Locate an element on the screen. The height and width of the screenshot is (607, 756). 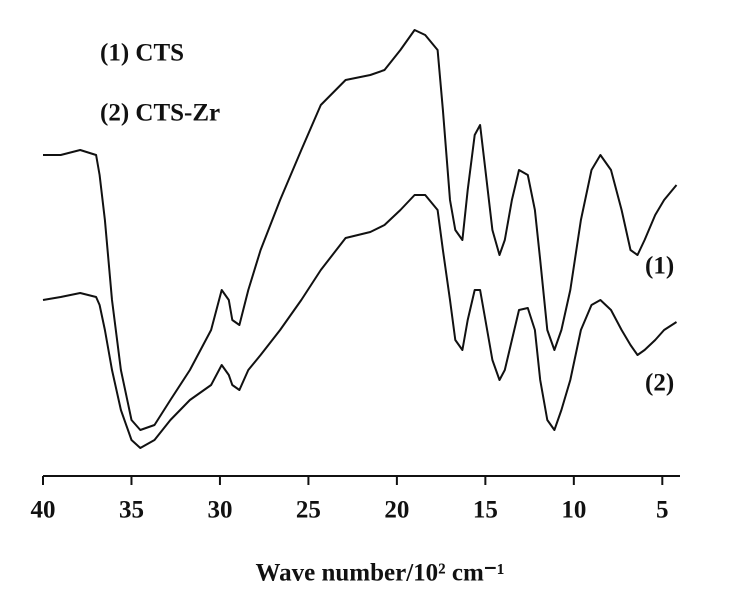
x-tick-label: 10 is located at coordinates (573, 510).